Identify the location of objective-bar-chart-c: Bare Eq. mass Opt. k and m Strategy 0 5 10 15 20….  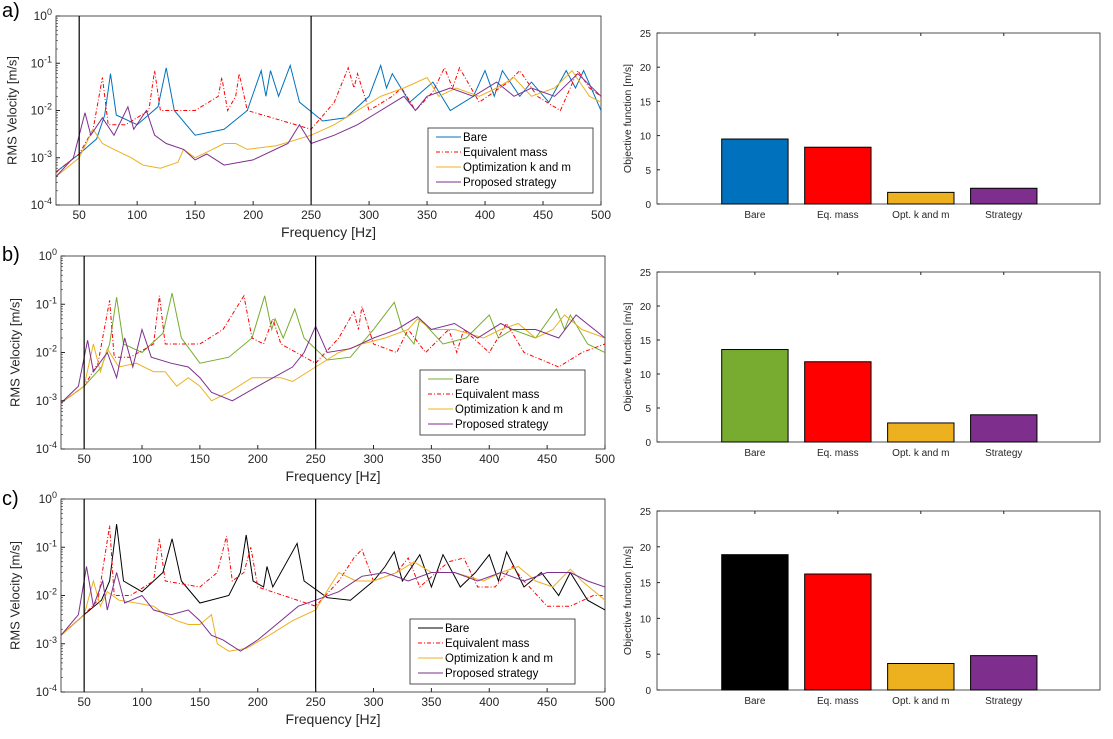
(861, 607).